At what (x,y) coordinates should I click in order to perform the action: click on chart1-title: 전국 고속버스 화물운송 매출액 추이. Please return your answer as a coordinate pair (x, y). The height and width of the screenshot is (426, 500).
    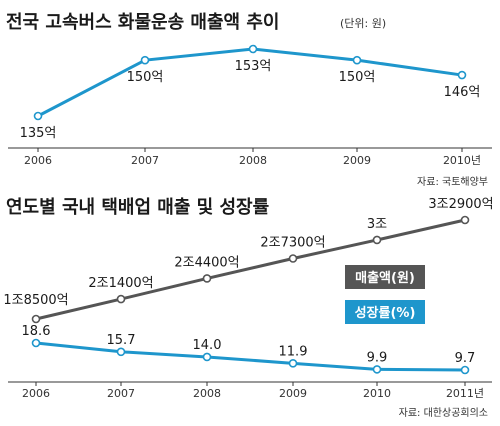
    Looking at the image, I should click on (142, 22).